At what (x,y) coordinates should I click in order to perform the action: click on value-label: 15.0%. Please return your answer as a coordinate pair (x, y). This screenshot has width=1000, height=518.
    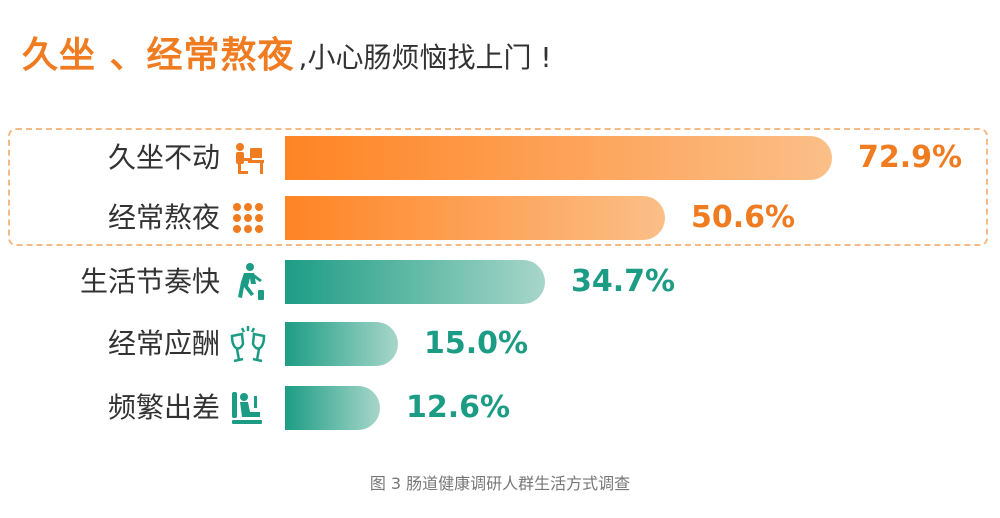
    Looking at the image, I should click on (476, 343).